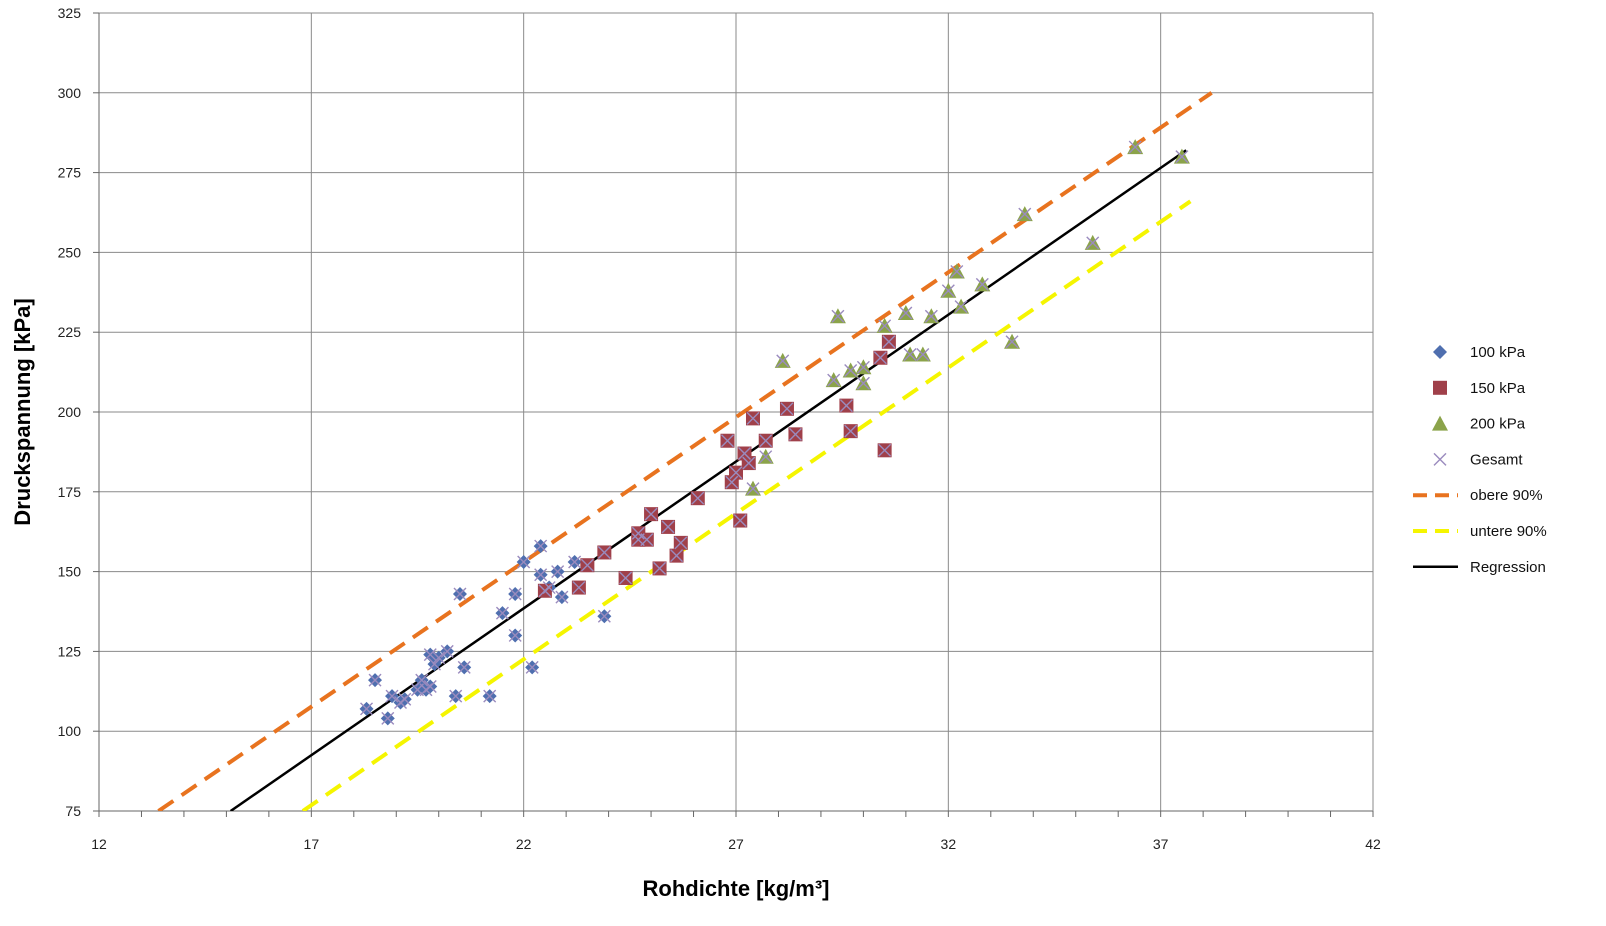 The height and width of the screenshot is (926, 1606). Describe the element at coordinates (73, 811) in the screenshot. I see `y-tick-label: 75` at that location.